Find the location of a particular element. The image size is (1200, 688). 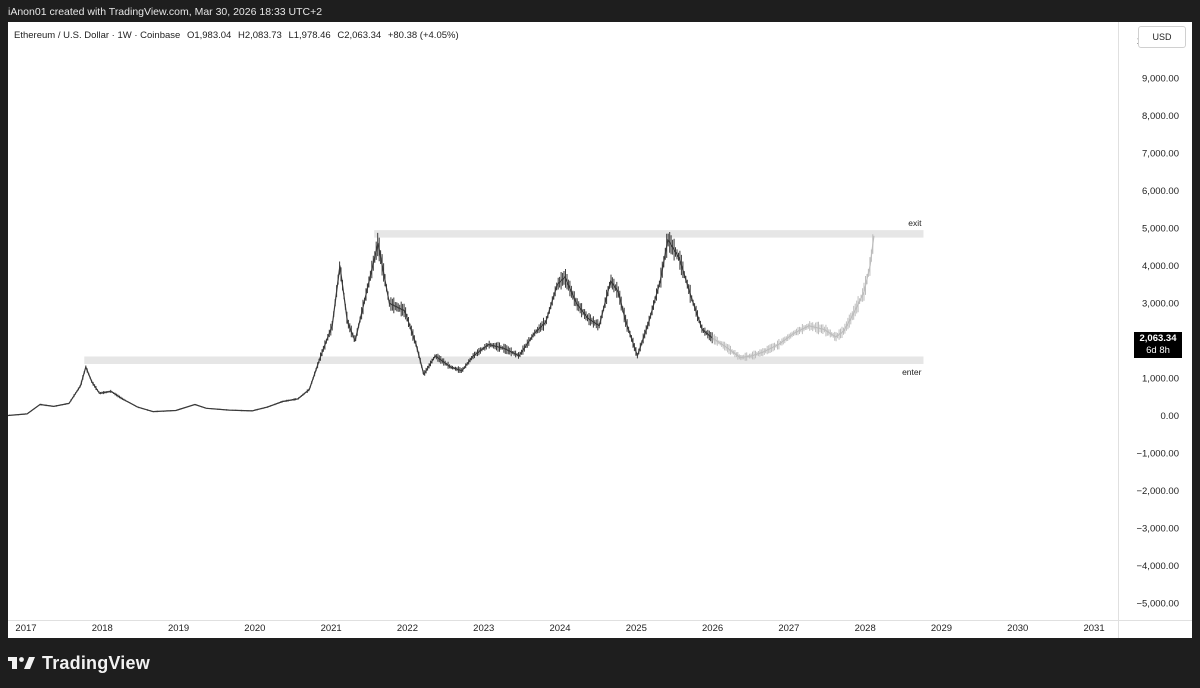

x-tick-label: 2020 is located at coordinates (254, 628).